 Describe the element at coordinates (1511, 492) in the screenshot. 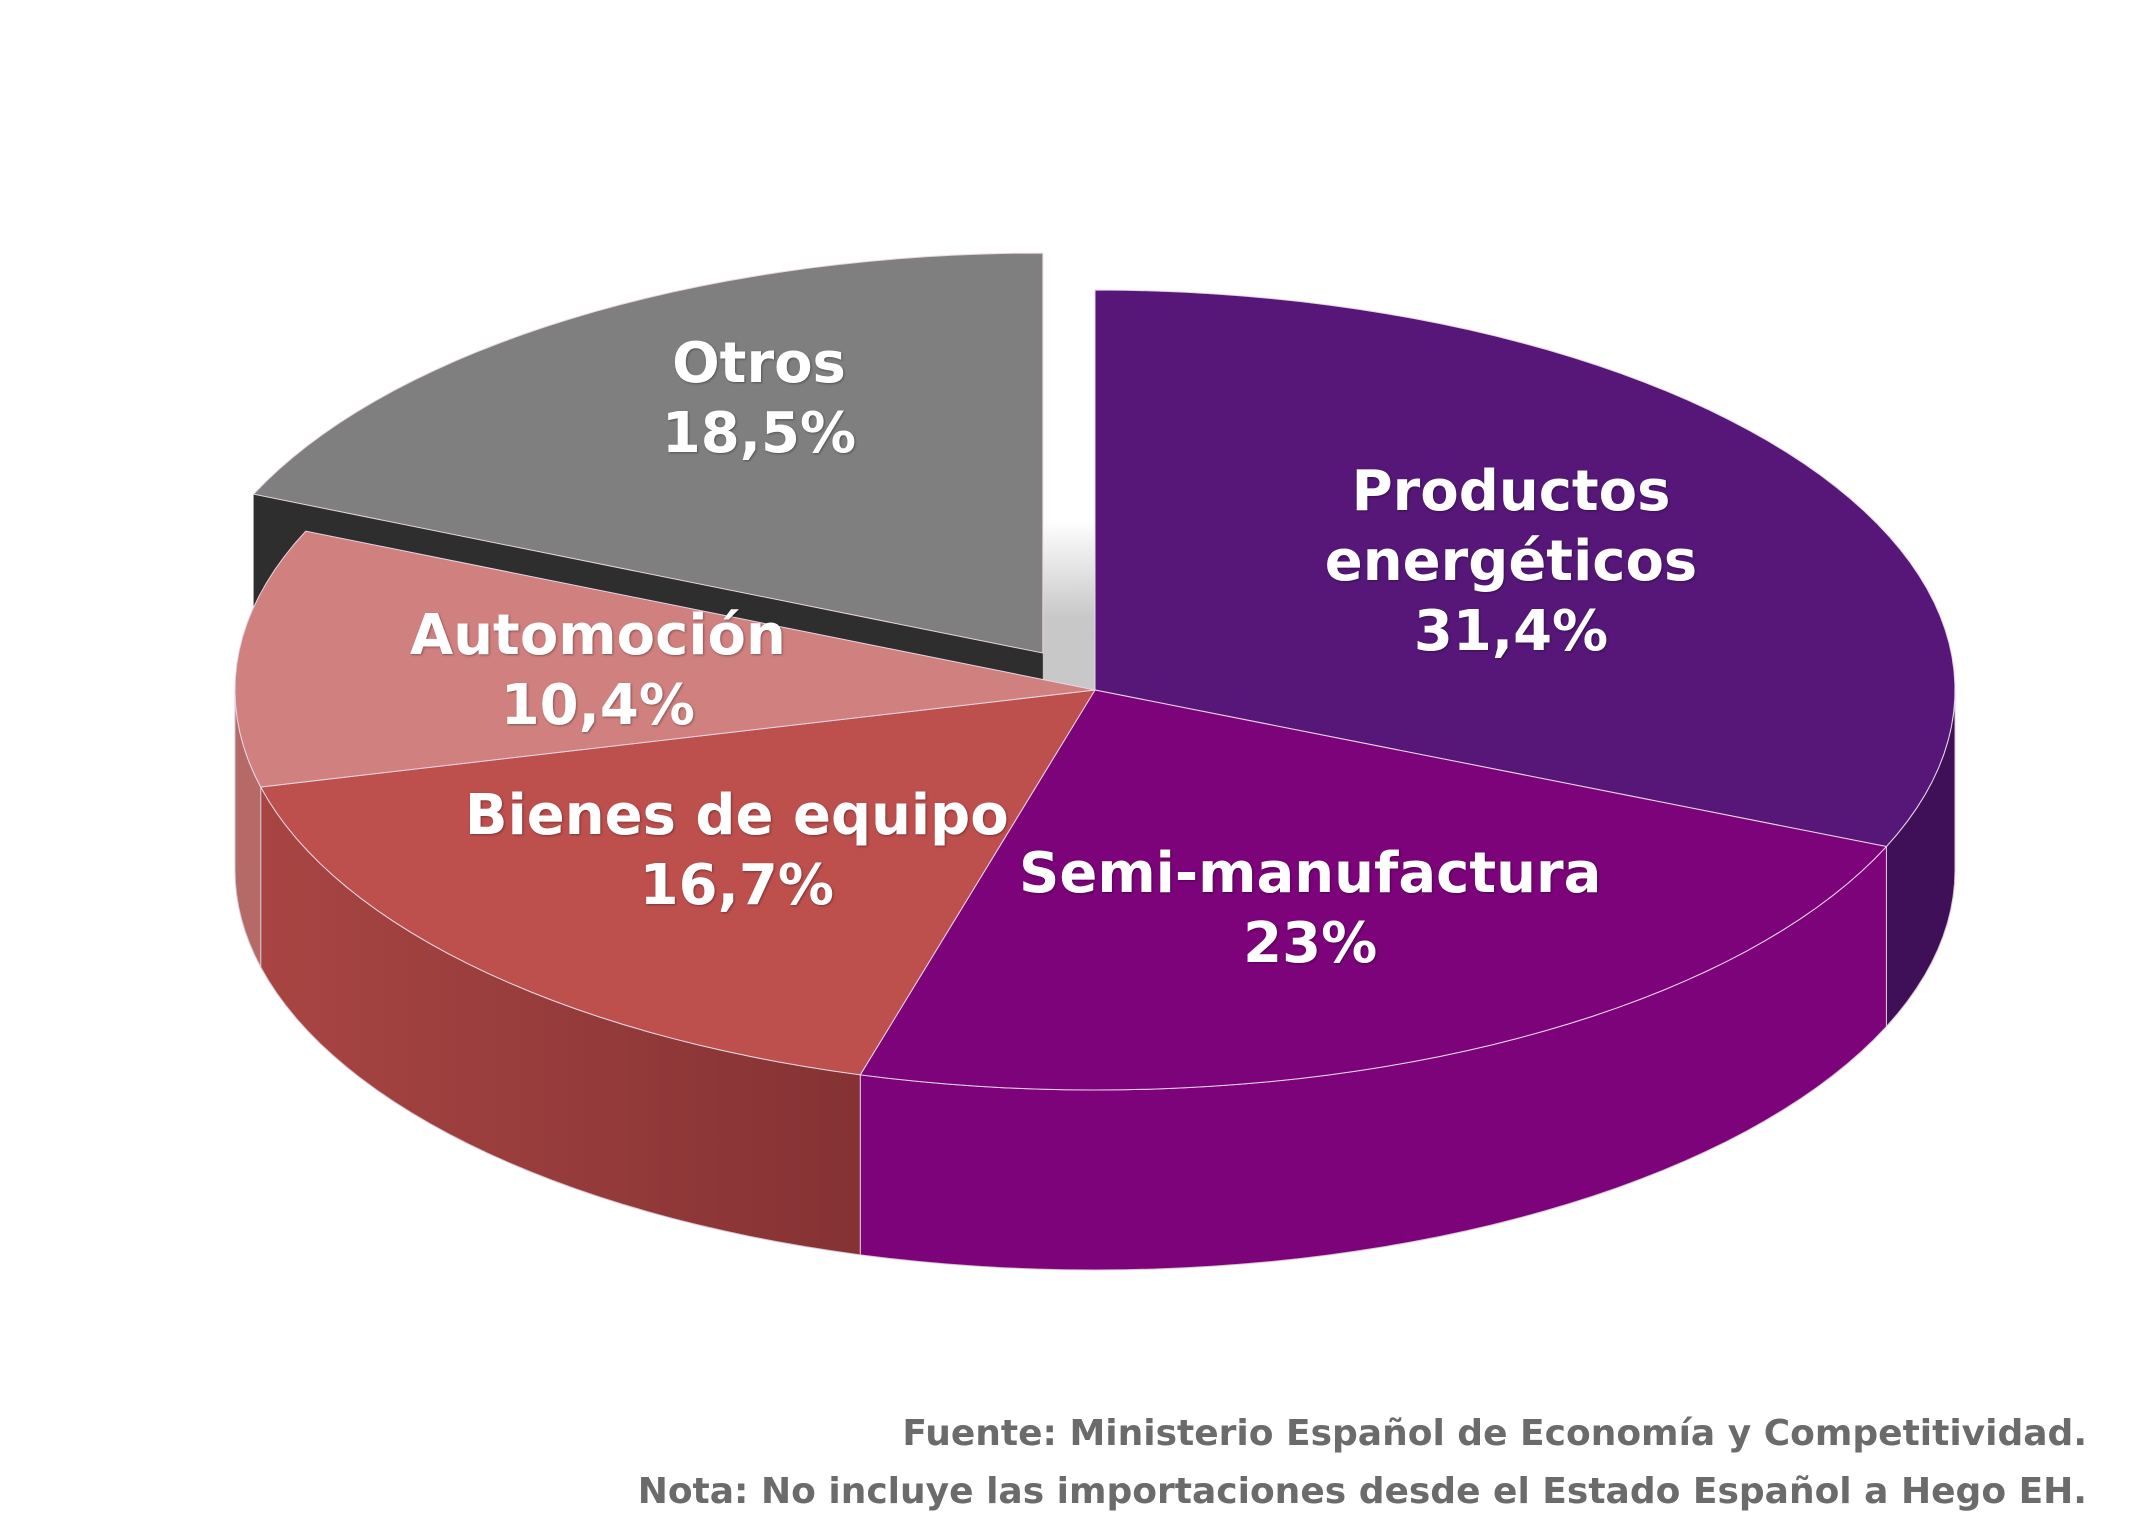

I see `slice-name: Productos` at that location.